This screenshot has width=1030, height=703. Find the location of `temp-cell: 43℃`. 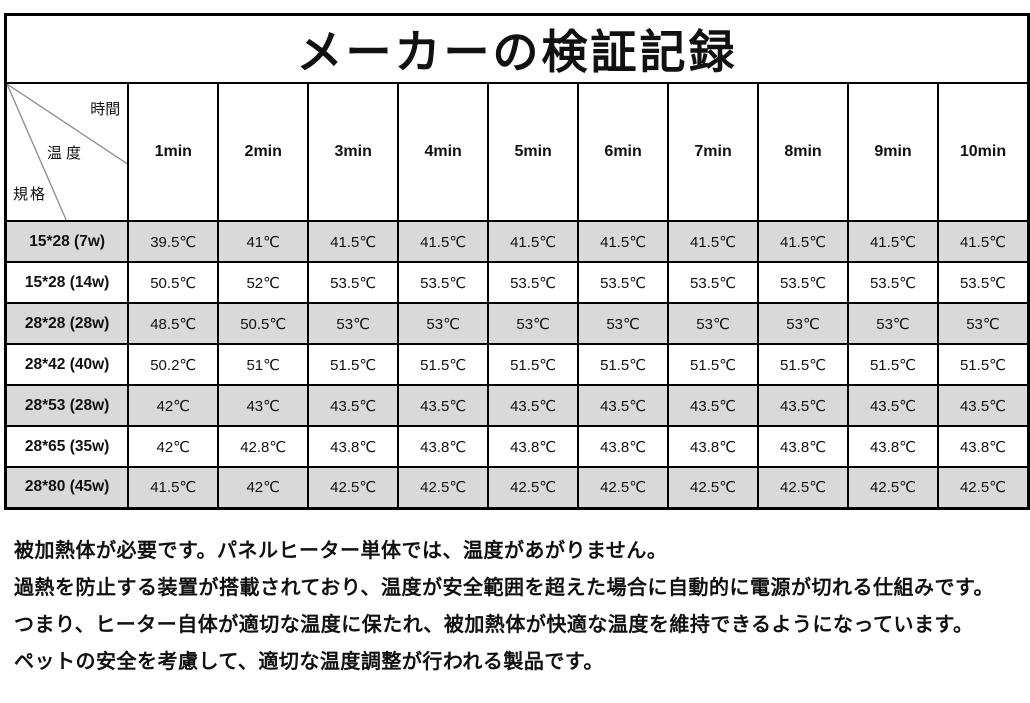

temp-cell: 43℃ is located at coordinates (263, 405).